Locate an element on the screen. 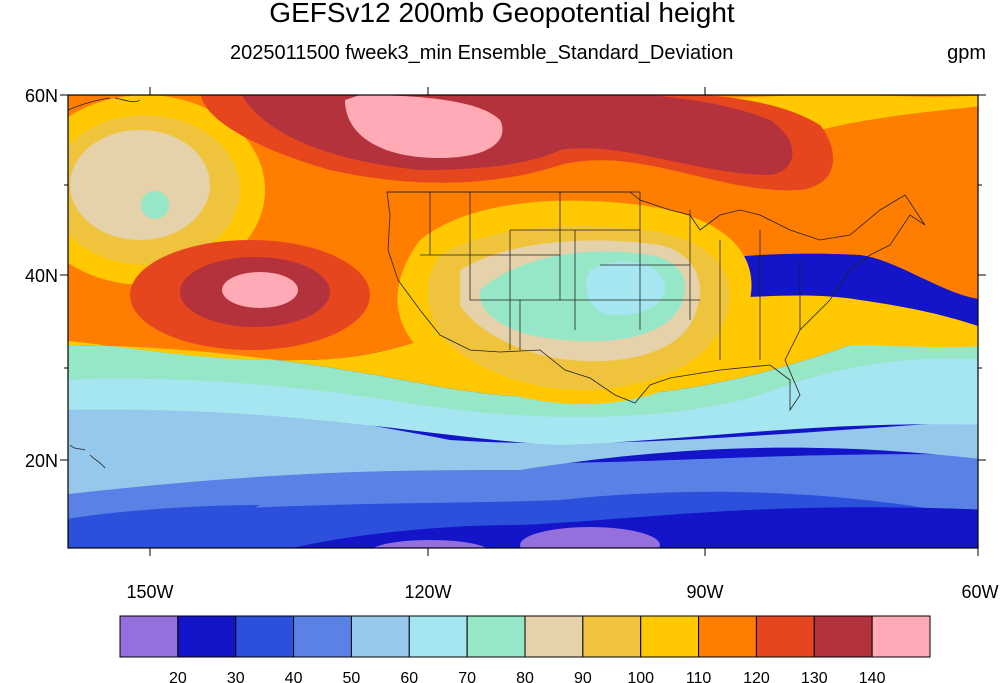 Image resolution: width=1004 pixels, height=683 pixels. lon-label-150w: 150W is located at coordinates (149, 592).